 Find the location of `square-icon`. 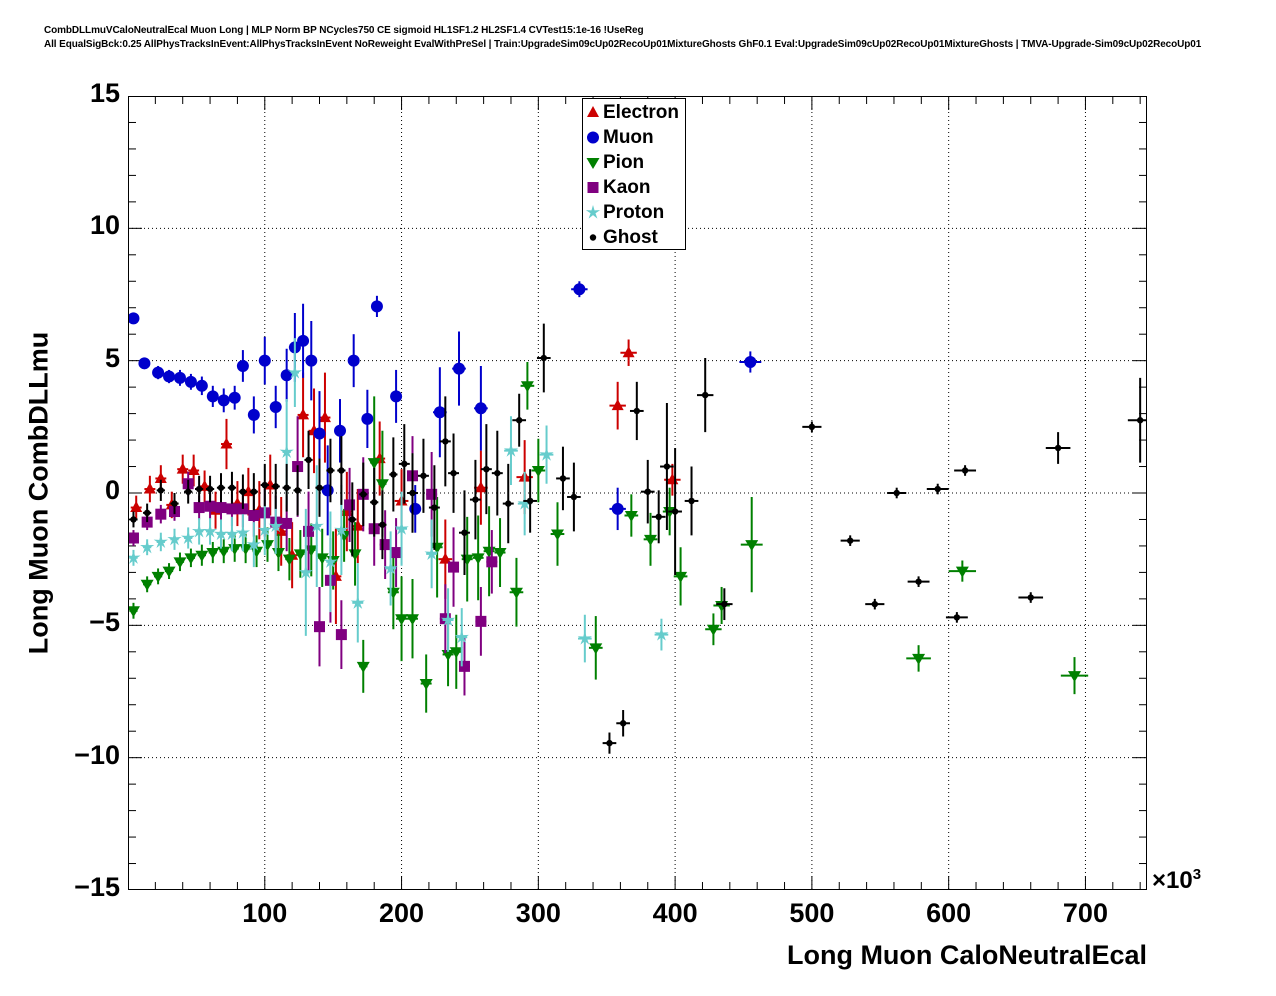

square-icon is located at coordinates (593, 187).